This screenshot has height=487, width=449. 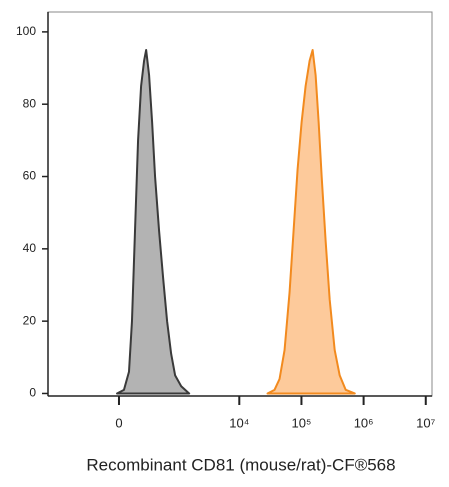 What do you see at coordinates (26, 31) in the screenshot?
I see `y-tick-label: 100` at bounding box center [26, 31].